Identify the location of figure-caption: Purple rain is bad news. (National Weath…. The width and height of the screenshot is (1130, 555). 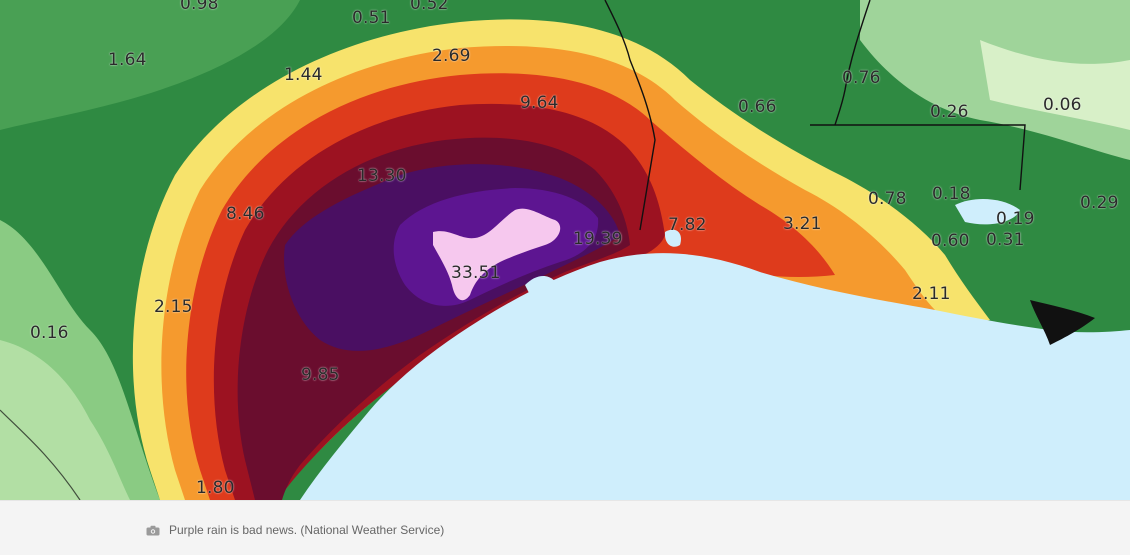
(295, 530).